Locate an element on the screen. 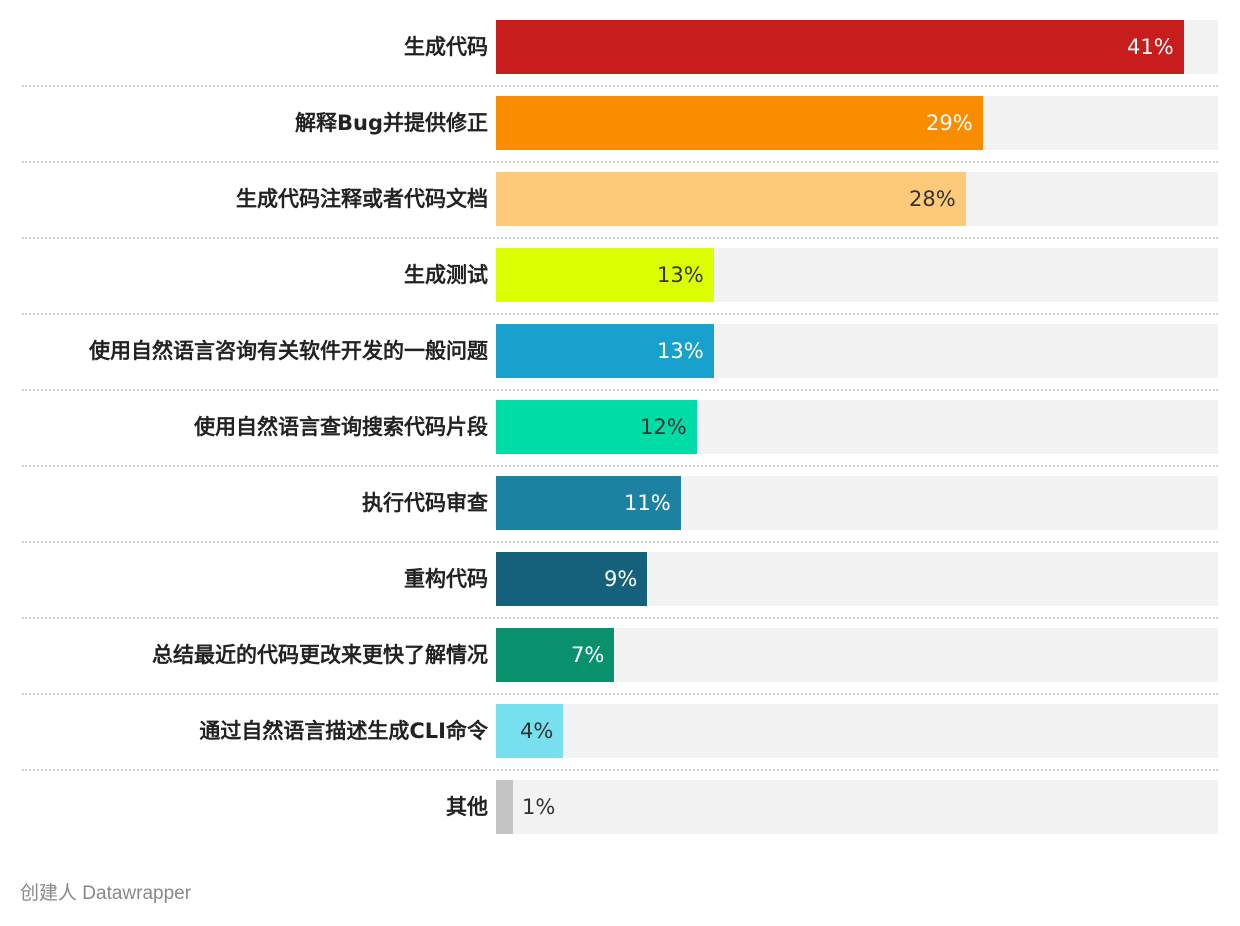  bar-track: 7% is located at coordinates (857, 655).